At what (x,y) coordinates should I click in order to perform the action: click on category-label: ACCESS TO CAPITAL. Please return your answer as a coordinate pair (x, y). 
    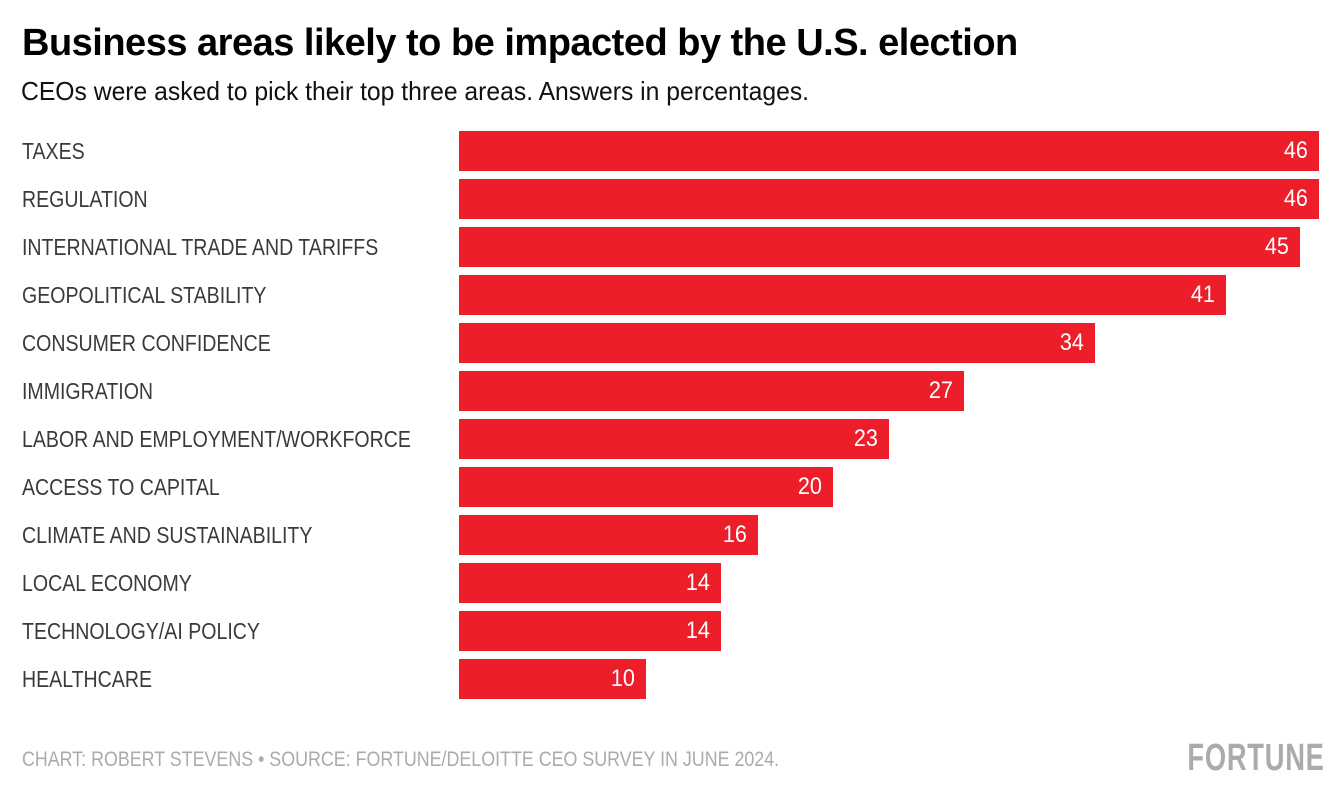
    Looking at the image, I should click on (121, 487).